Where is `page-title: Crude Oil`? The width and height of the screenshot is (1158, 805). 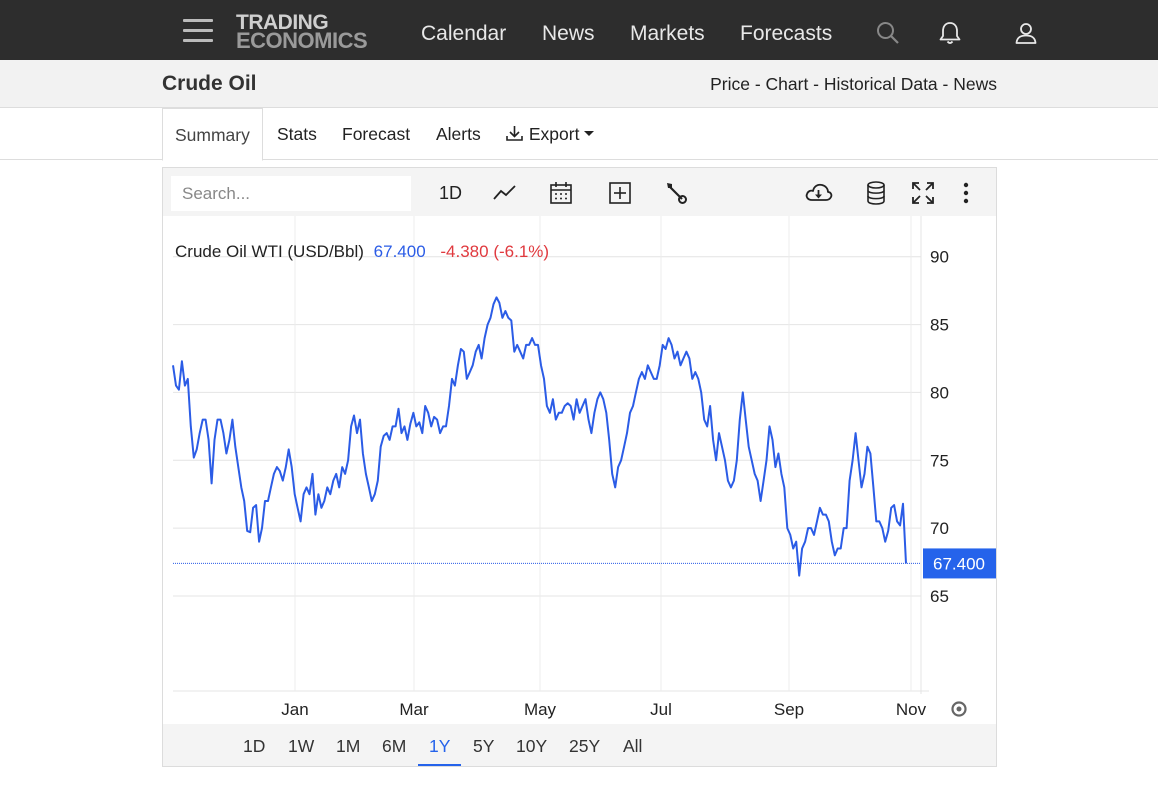
page-title: Crude Oil is located at coordinates (209, 83).